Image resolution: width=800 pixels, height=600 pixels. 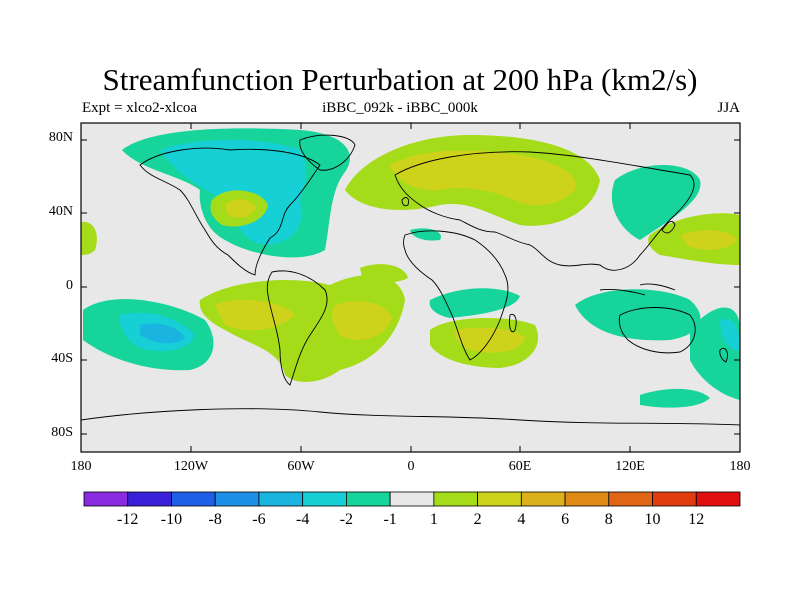 I want to click on neg-region-south-pacific-strong, so click(x=162, y=333).